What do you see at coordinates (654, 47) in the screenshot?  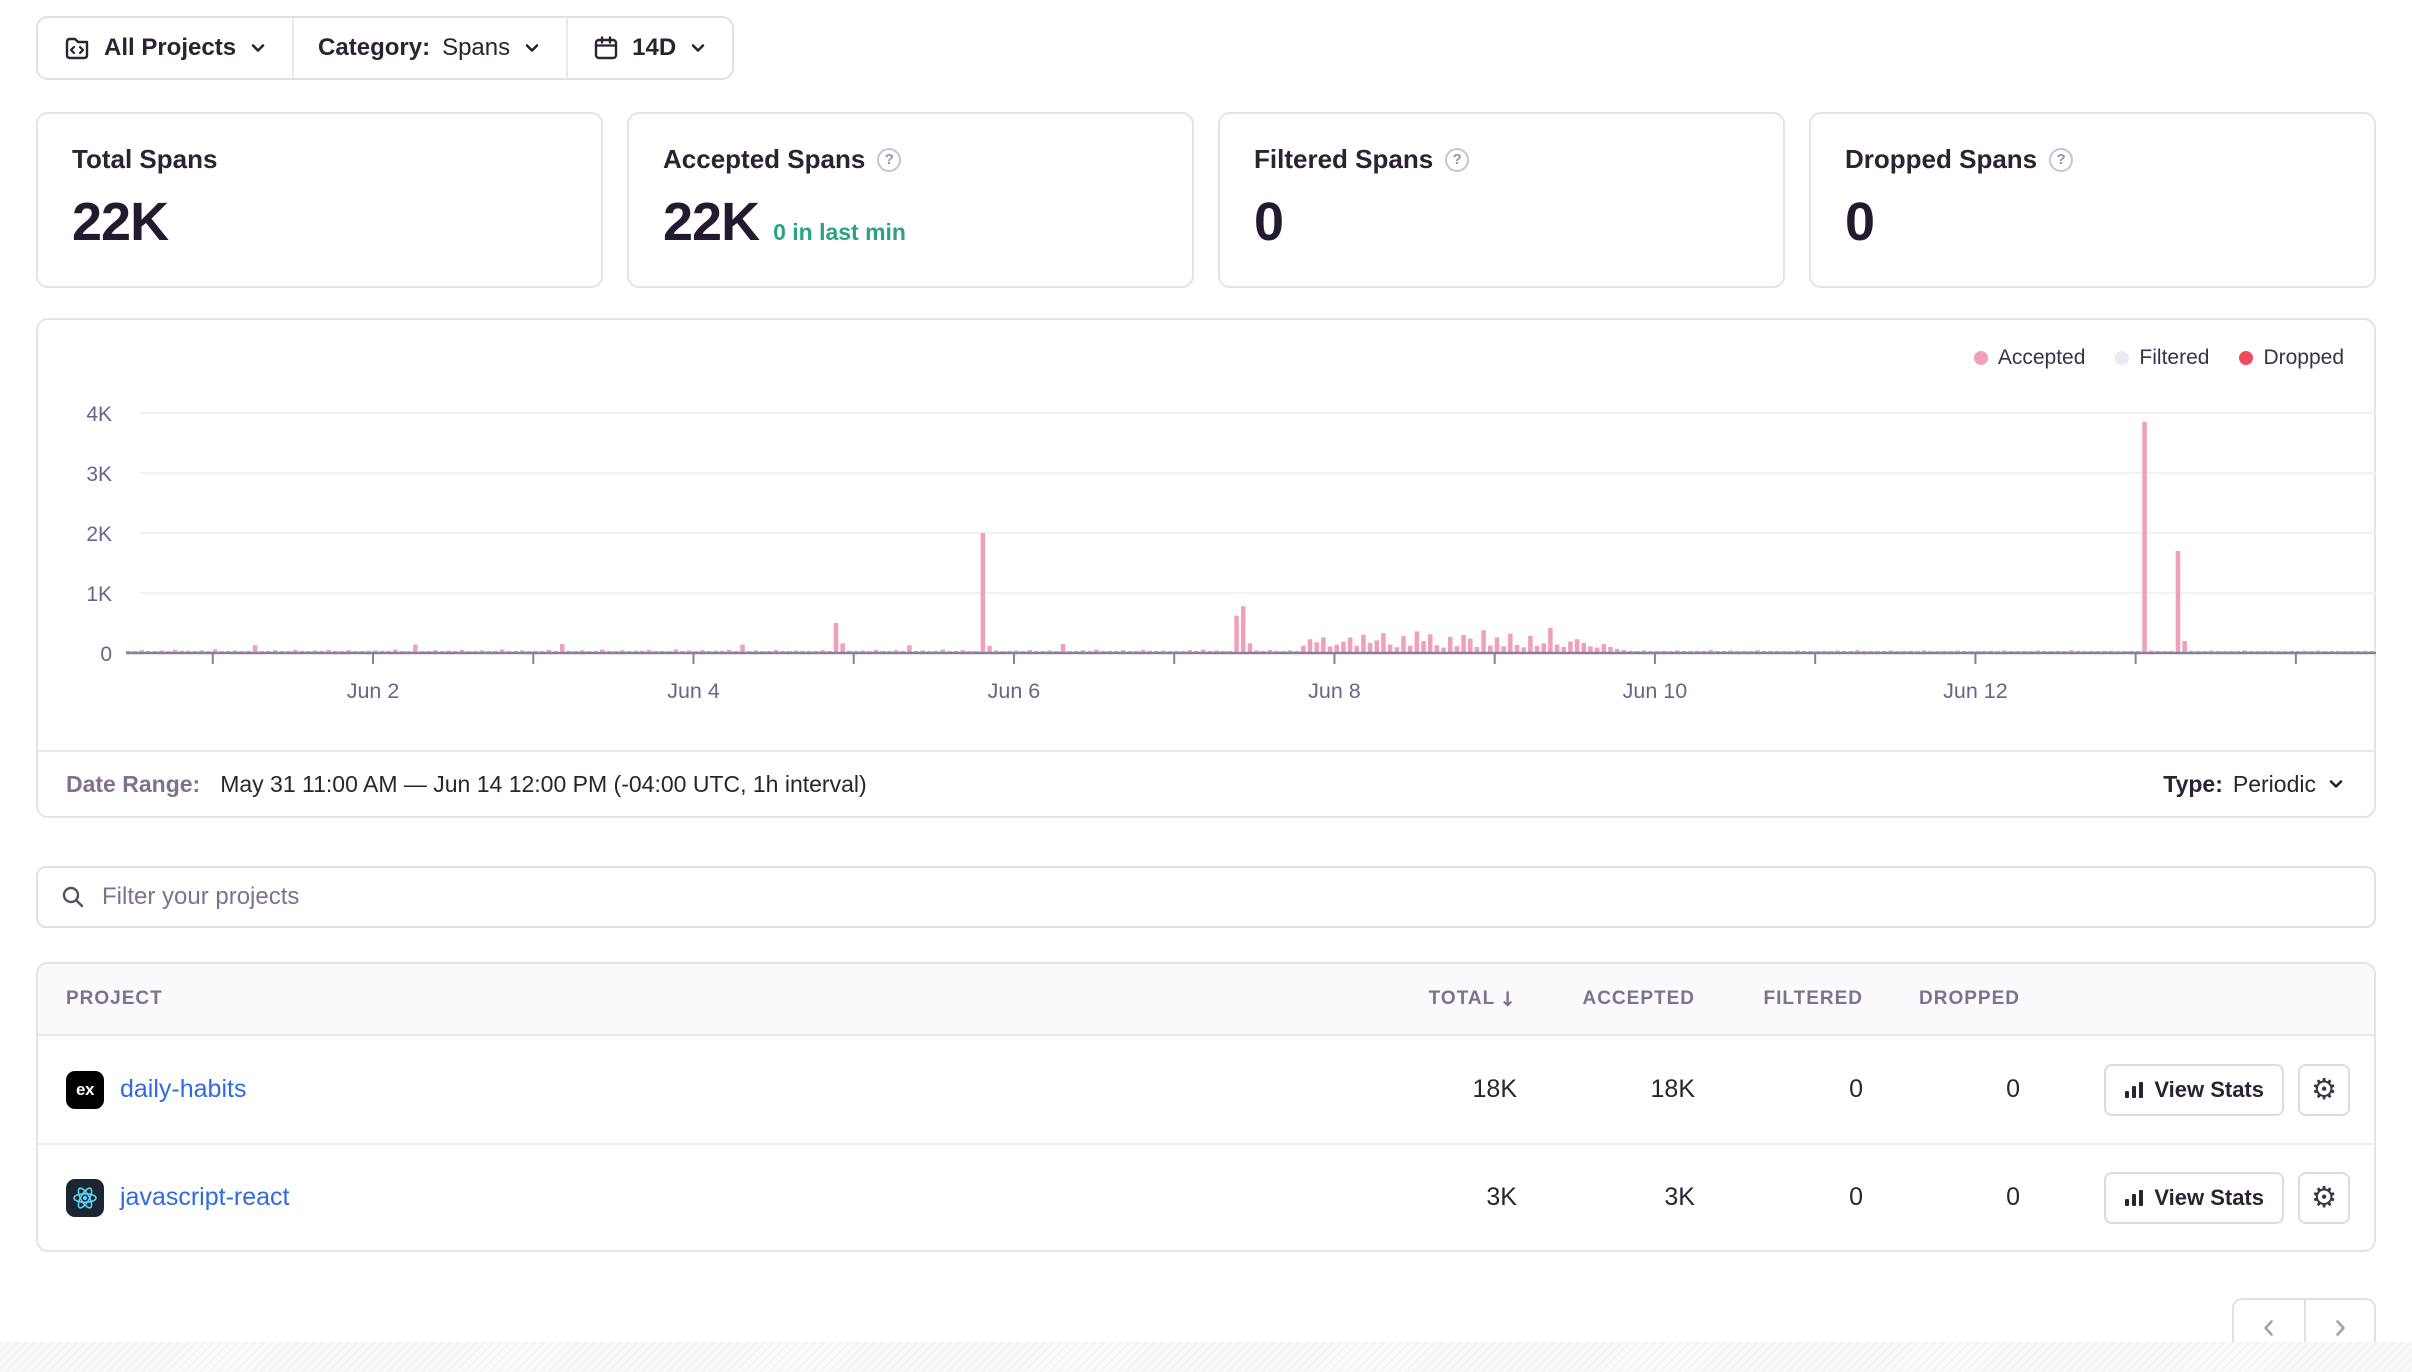 I see `date-range-value: 14D` at bounding box center [654, 47].